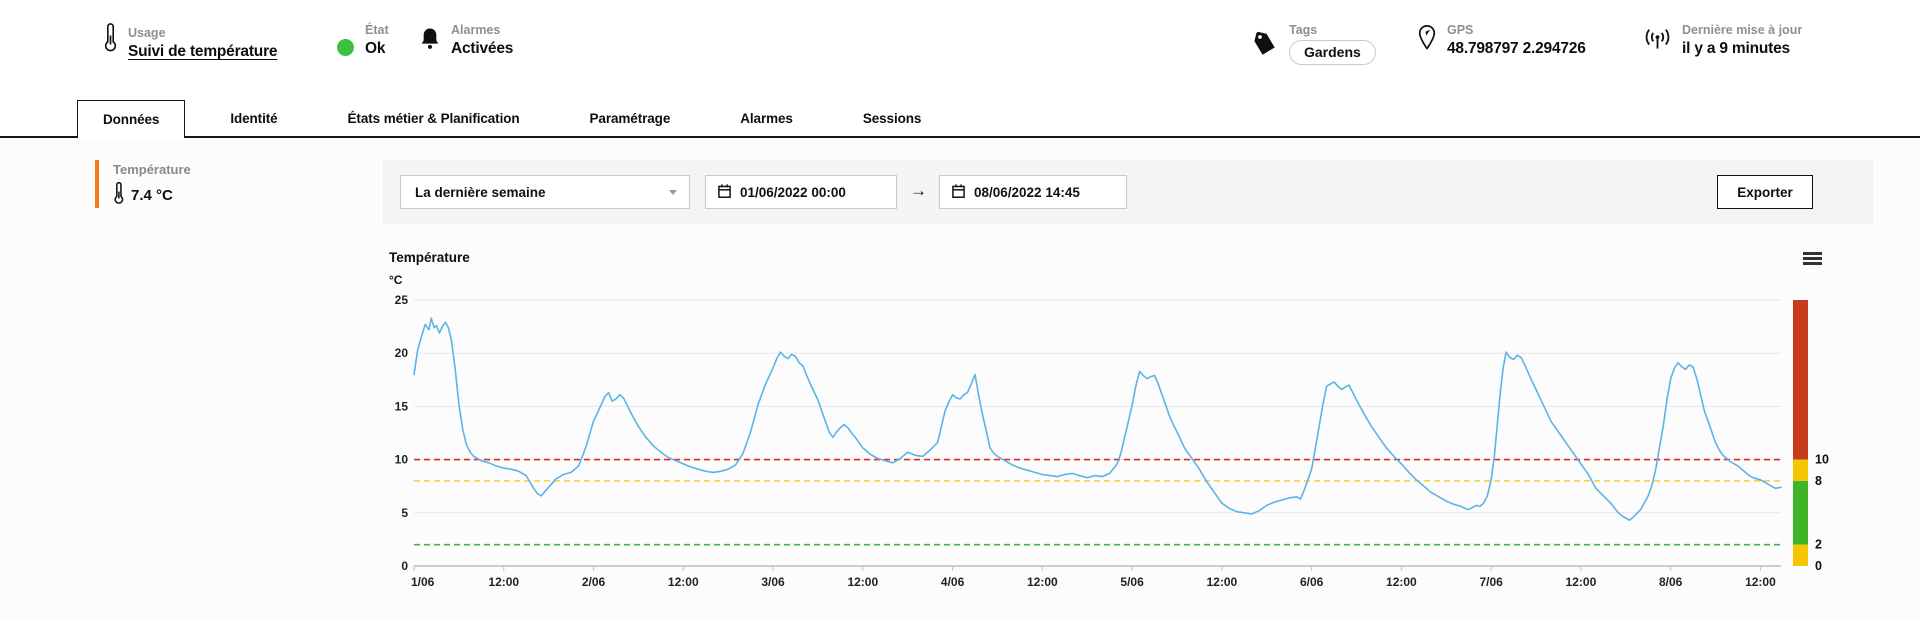 The height and width of the screenshot is (619, 1920). I want to click on svg-text: 8, so click(1818, 481).